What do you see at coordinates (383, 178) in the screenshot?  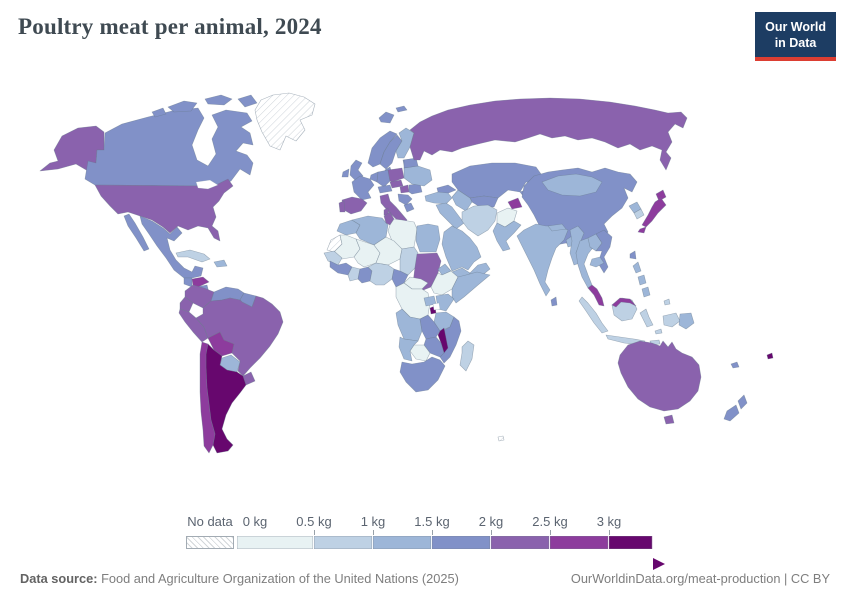 I see `country-germany: Germany` at bounding box center [383, 178].